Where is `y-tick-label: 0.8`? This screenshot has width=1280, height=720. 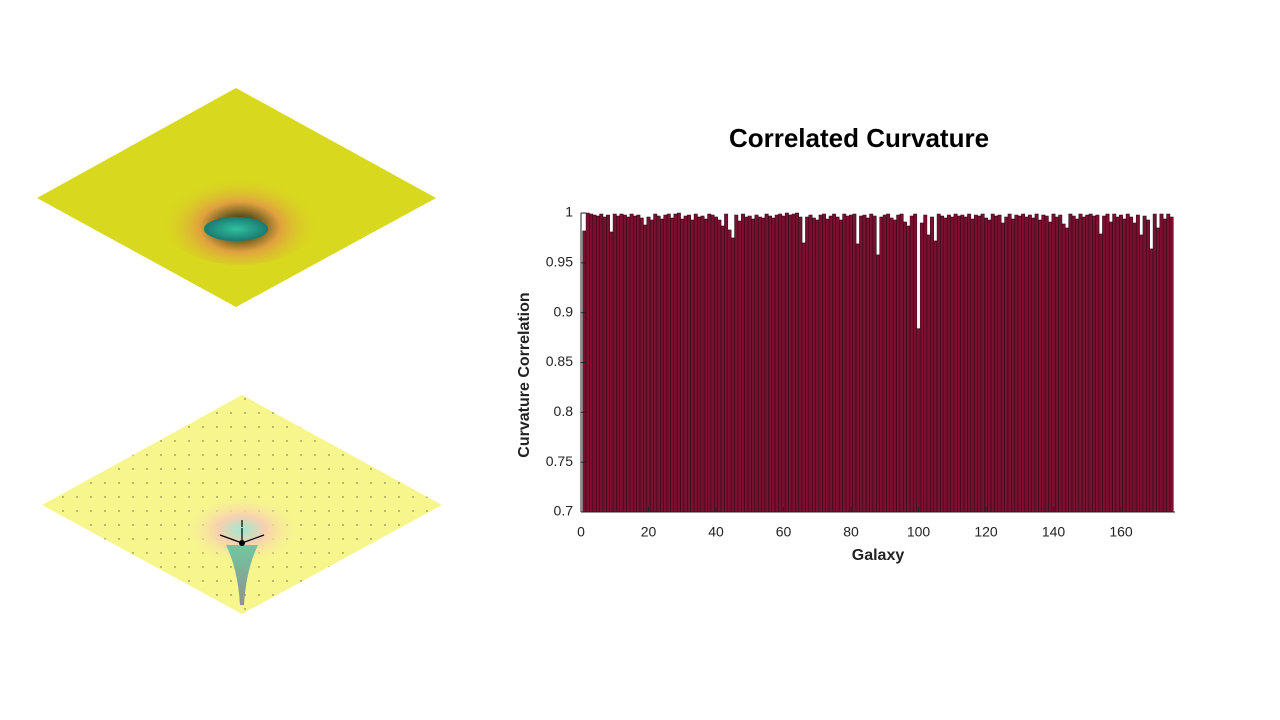 y-tick-label: 0.8 is located at coordinates (564, 411).